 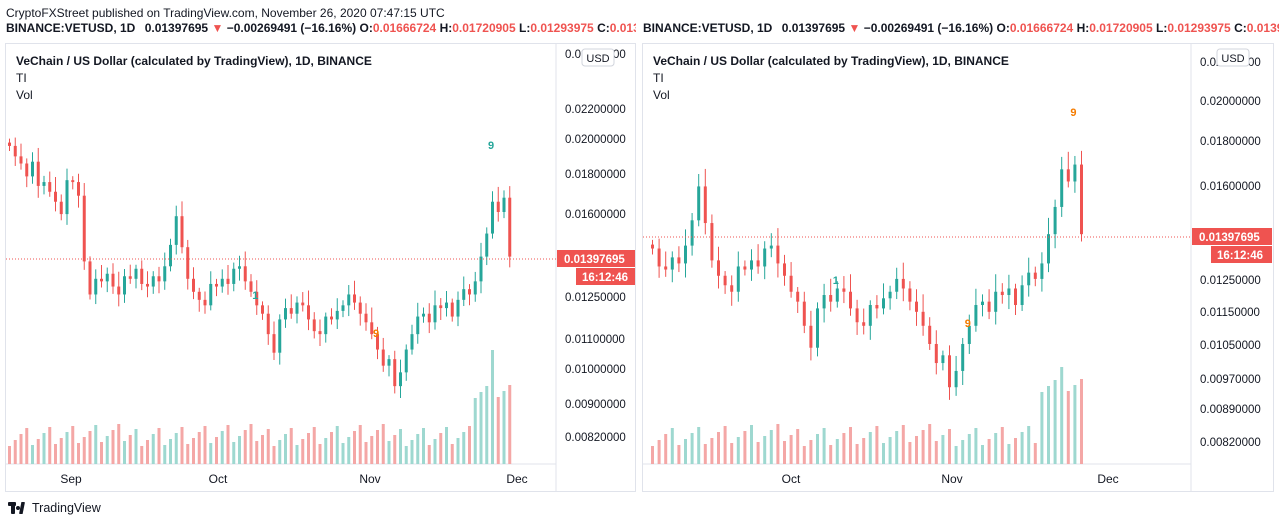 I want to click on footer-brand: TradingView, so click(x=66, y=508).